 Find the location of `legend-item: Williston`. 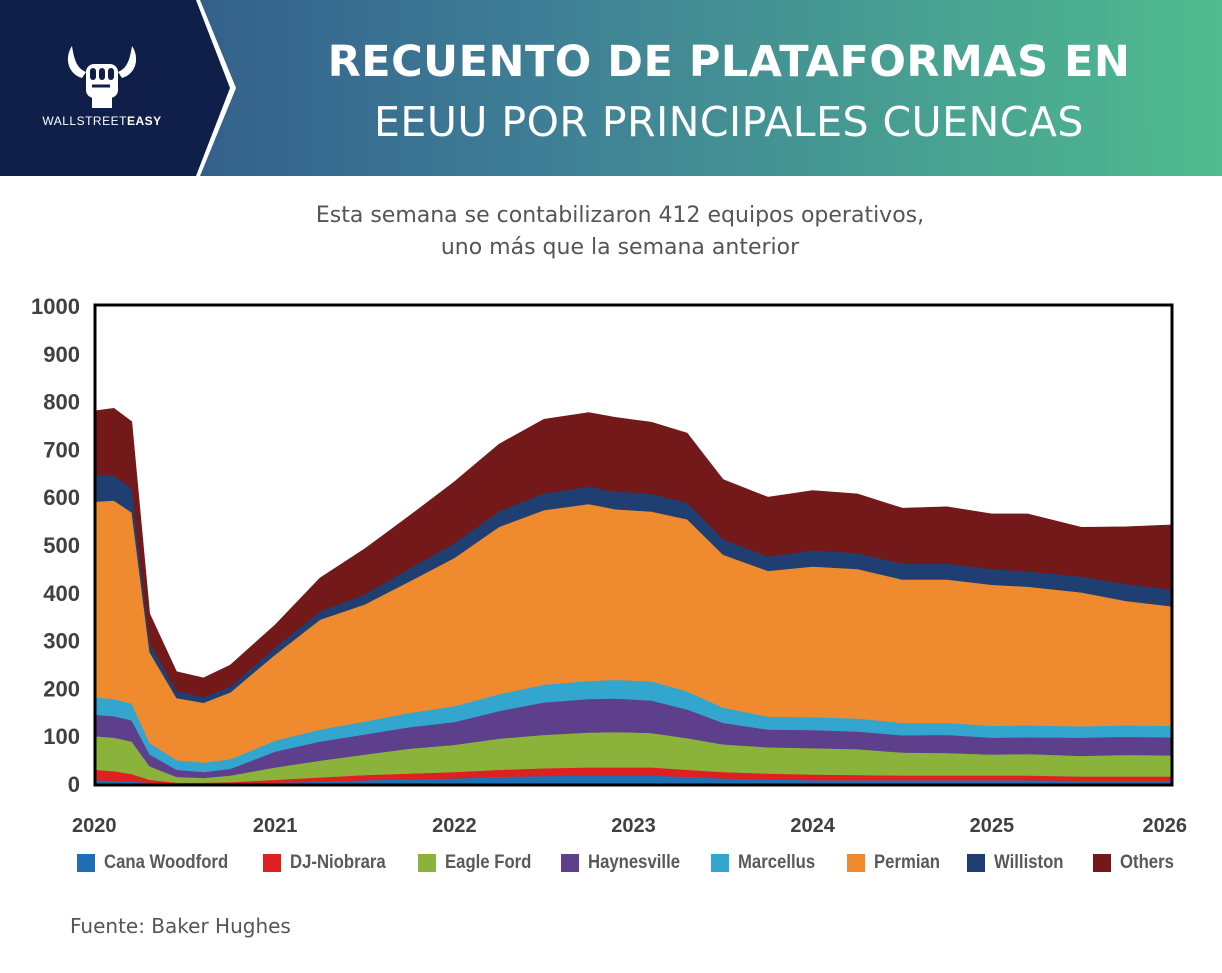

legend-item: Williston is located at coordinates (1020, 863).